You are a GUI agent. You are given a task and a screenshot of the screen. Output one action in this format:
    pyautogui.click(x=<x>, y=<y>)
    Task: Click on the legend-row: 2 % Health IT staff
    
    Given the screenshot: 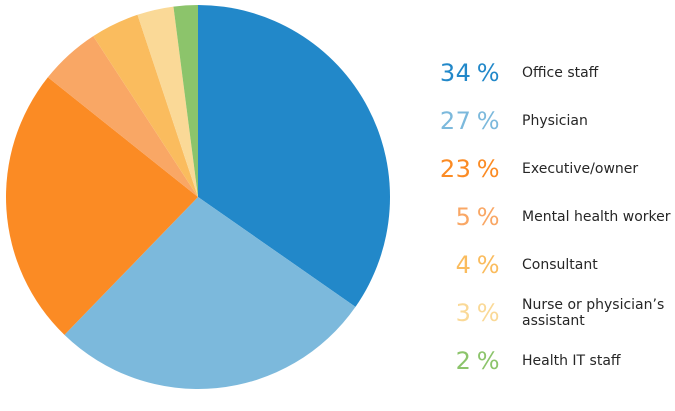 What is the action you would take?
    pyautogui.click(x=552, y=361)
    